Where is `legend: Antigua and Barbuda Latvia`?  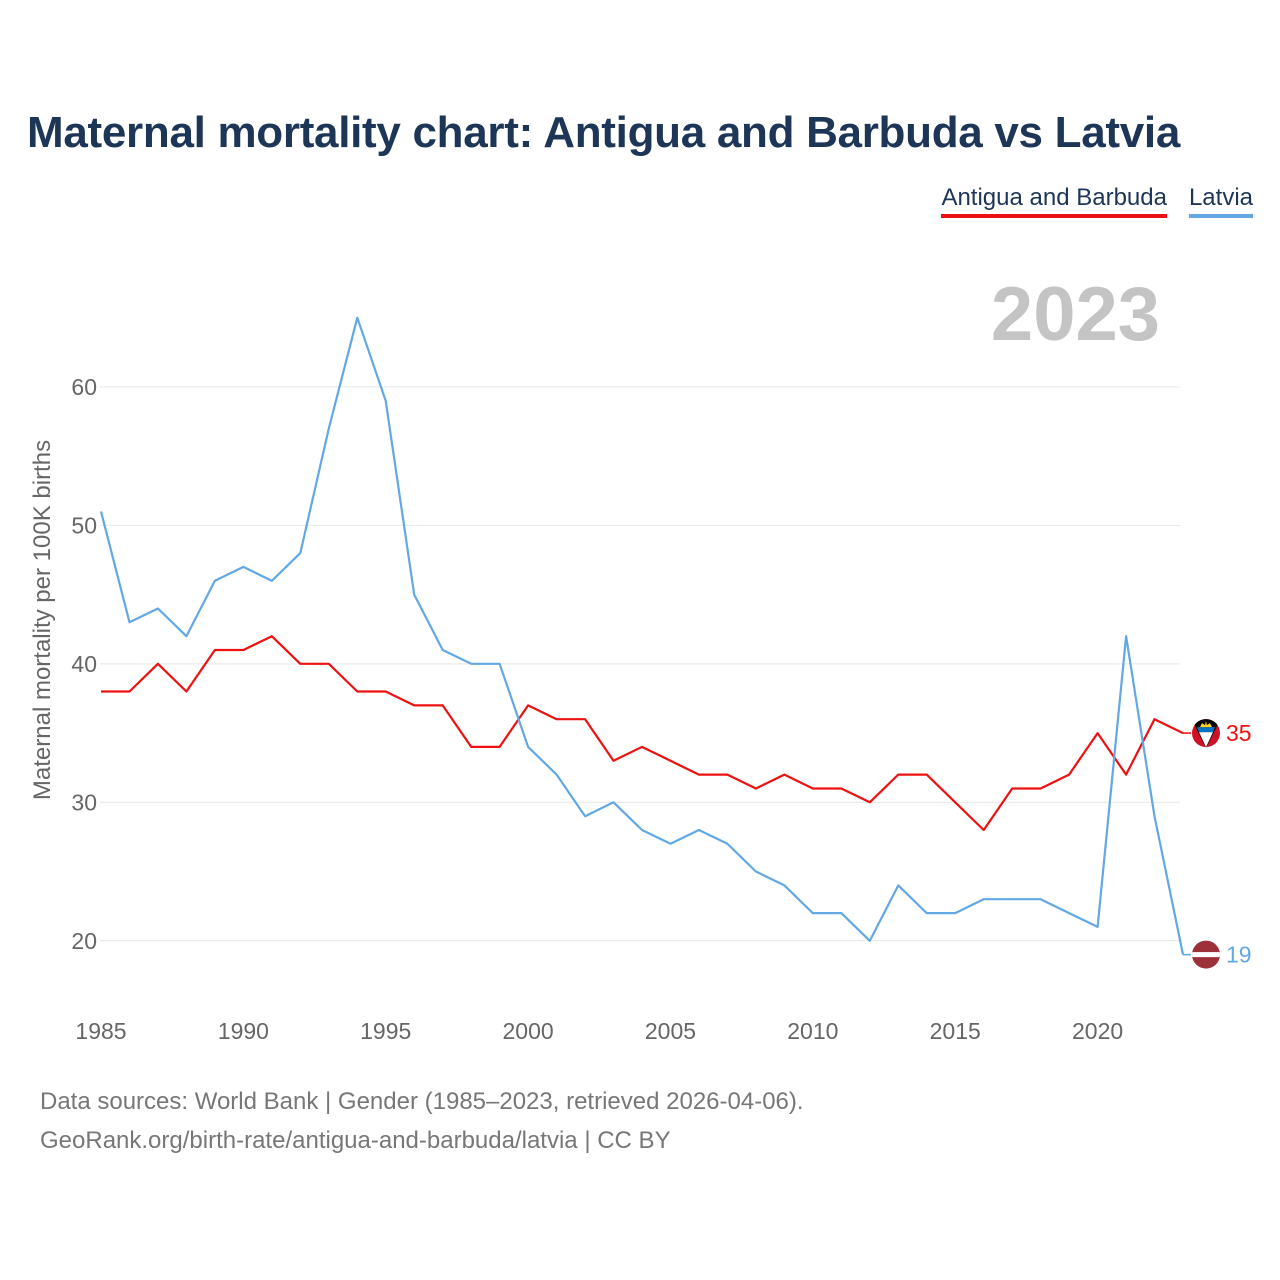
legend: Antigua and Barbuda Latvia is located at coordinates (1097, 201).